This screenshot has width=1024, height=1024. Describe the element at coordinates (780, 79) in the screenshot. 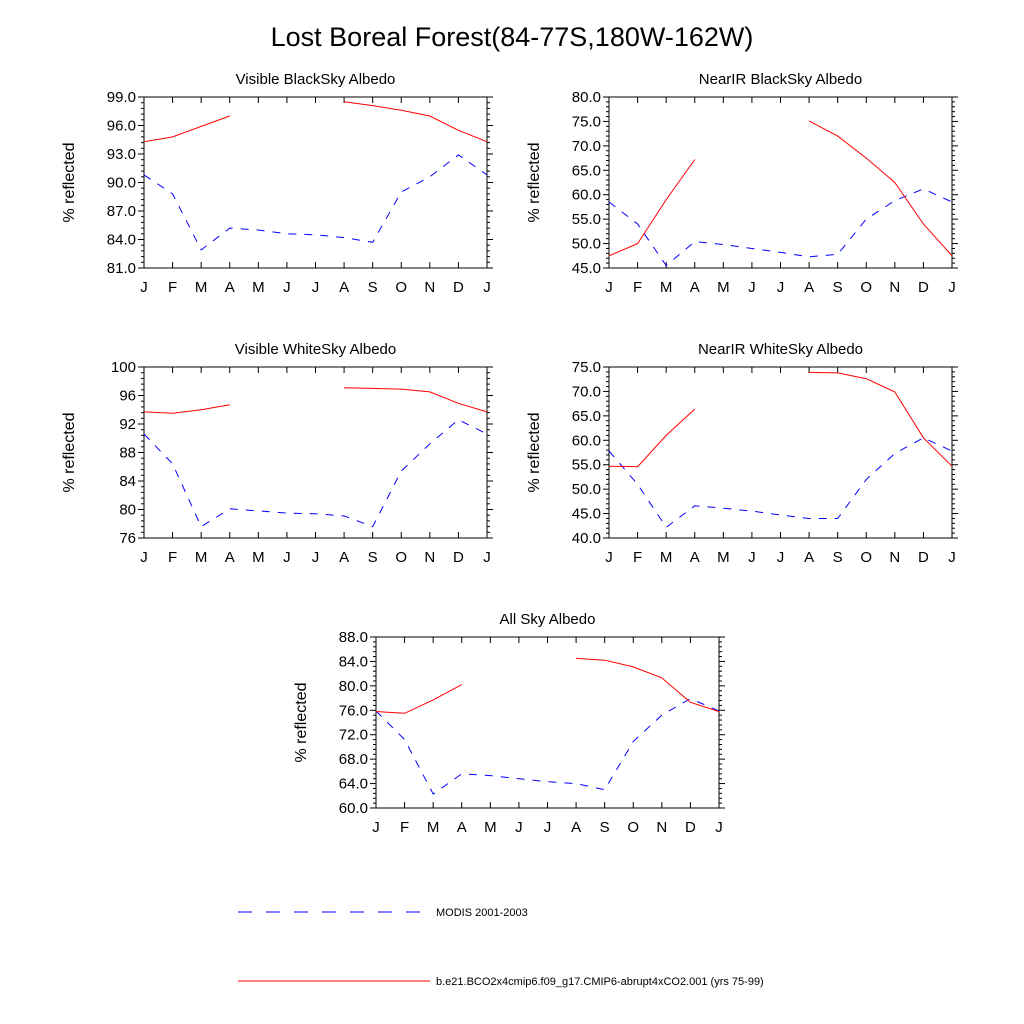

I see `panel-title: NearIR BlackSky Albedo` at that location.